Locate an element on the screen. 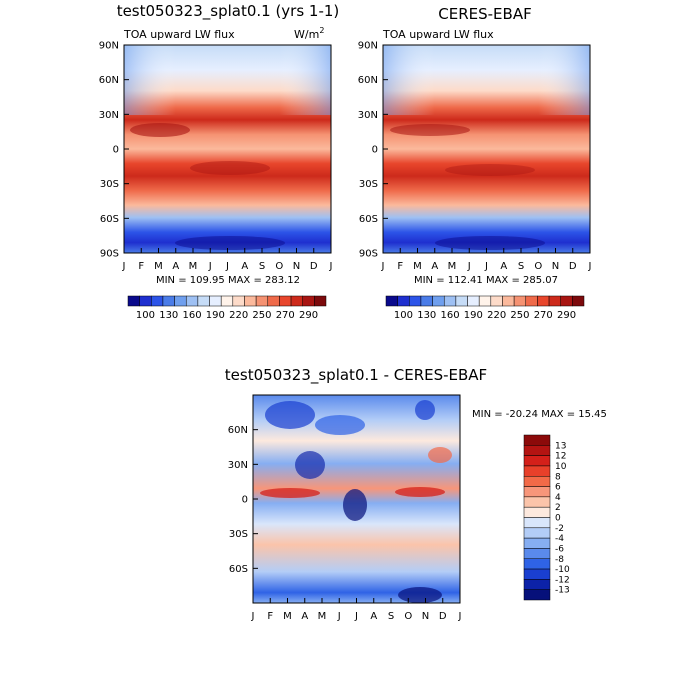 The width and height of the screenshot is (700, 700). colorbar-label: -4 is located at coordinates (559, 539).